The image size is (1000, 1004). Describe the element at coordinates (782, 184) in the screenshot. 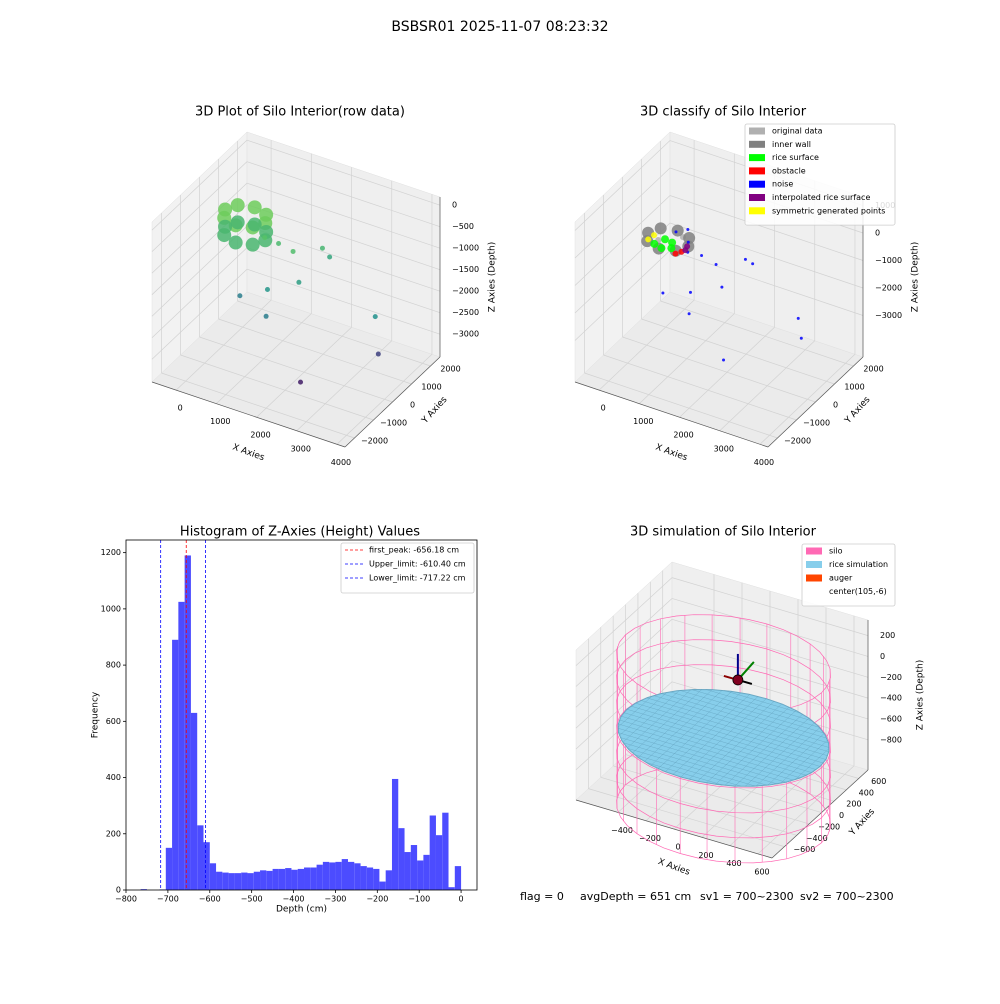

I see `legend-label: noise` at that location.